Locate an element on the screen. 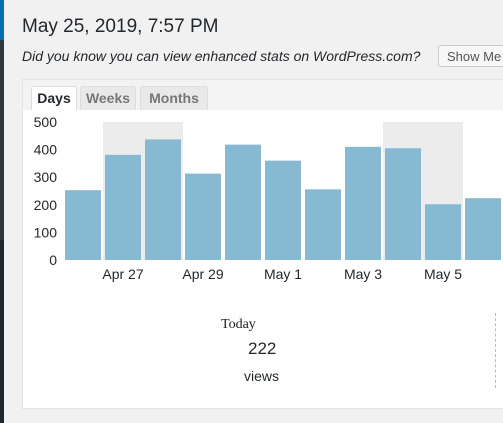 This screenshot has width=503, height=423. y-tick-label: 500 is located at coordinates (46, 122).